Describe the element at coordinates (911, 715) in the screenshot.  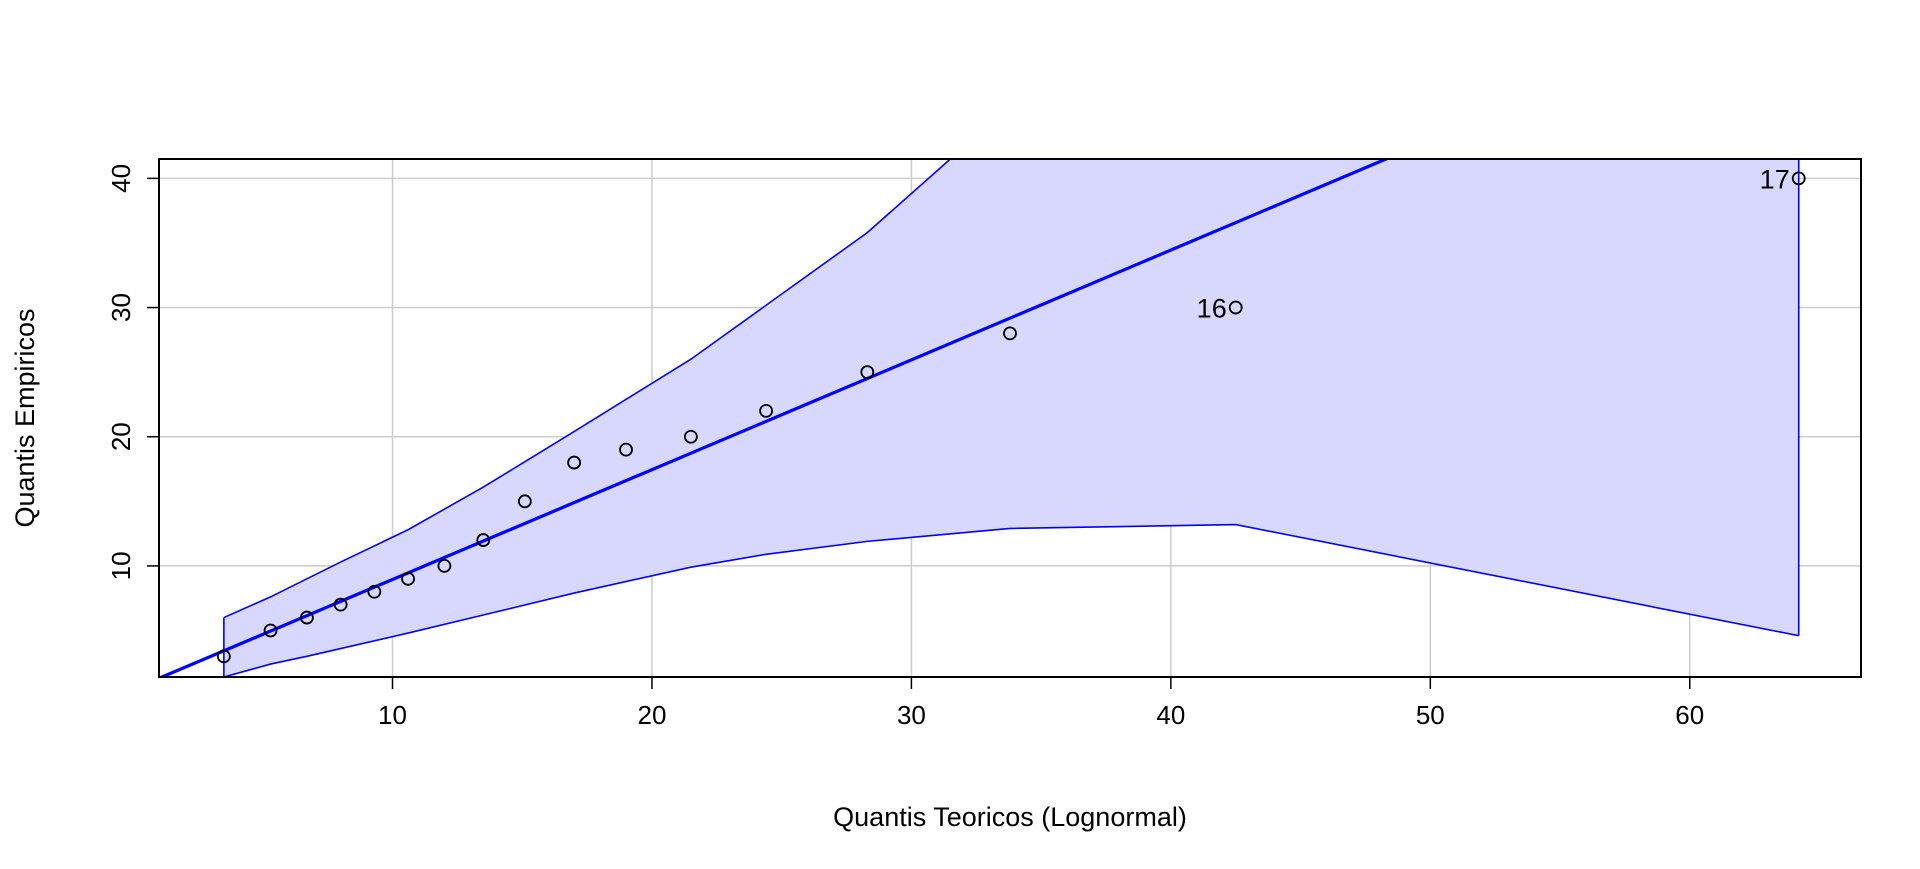
I see `x-tick-label-30: 30` at that location.